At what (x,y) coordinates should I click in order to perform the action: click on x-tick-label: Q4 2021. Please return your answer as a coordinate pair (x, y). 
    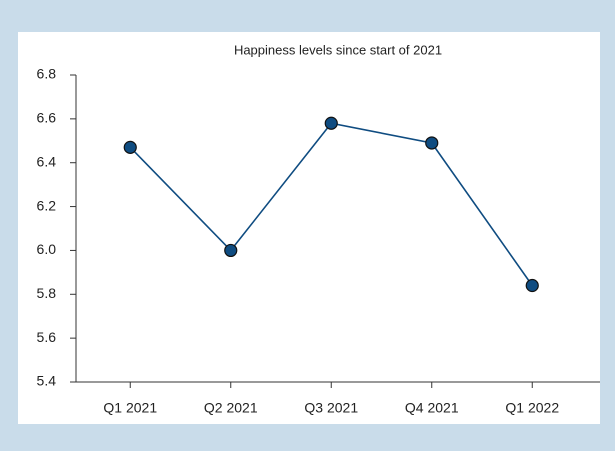
    Looking at the image, I should click on (432, 408).